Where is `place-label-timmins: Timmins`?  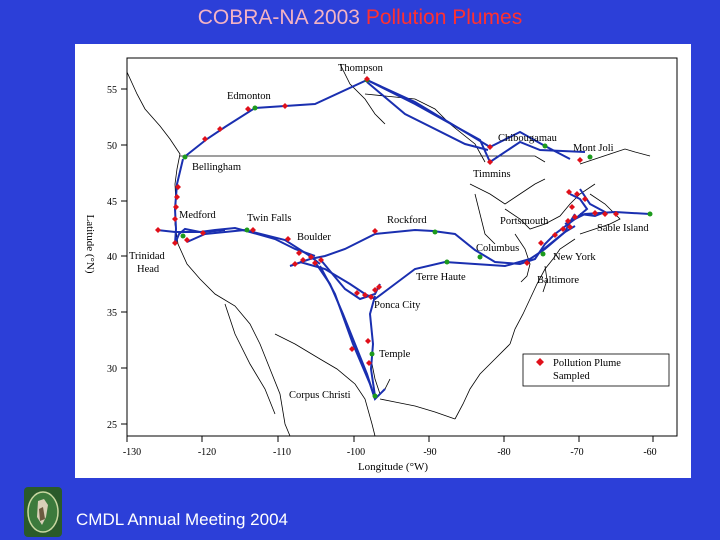 place-label-timmins: Timmins is located at coordinates (492, 174).